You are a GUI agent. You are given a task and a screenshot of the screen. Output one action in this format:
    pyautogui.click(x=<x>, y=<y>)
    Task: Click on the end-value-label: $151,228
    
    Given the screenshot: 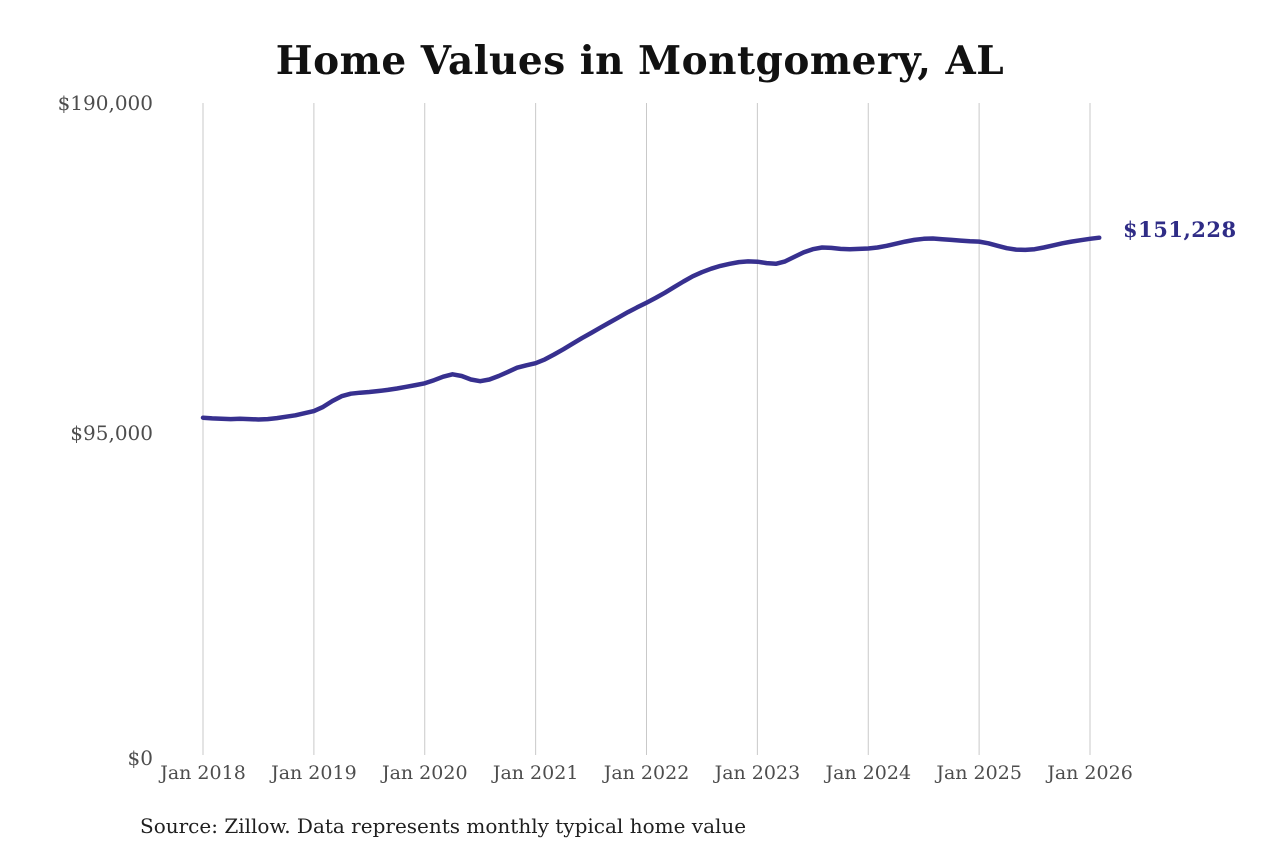 What is the action you would take?
    pyautogui.click(x=1180, y=229)
    